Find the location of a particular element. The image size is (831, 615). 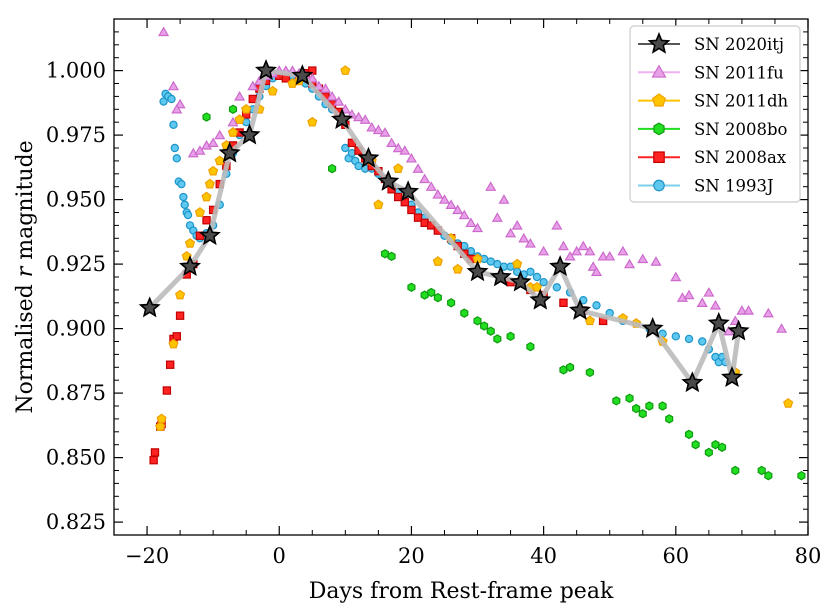

legend-entry: SN 2008ax is located at coordinates (712, 157).